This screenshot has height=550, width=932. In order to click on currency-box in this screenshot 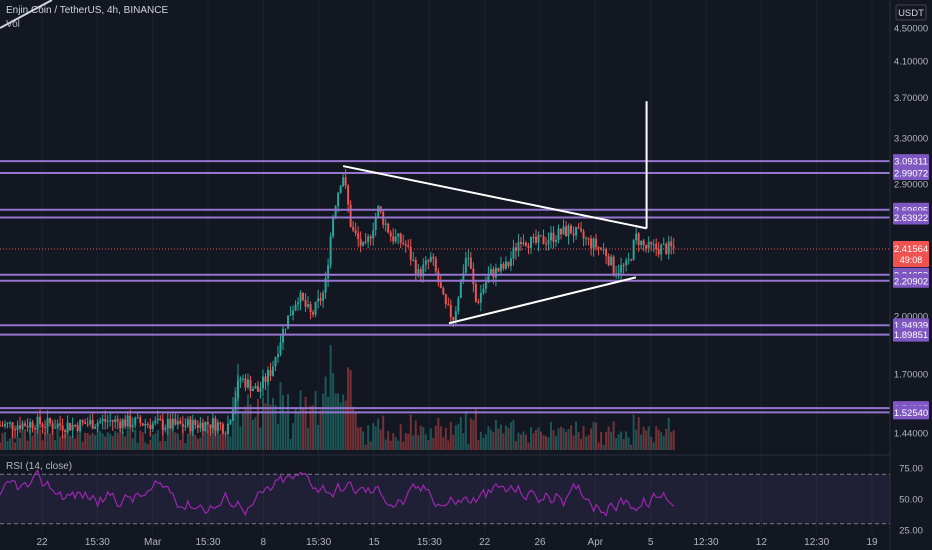, I will do `click(911, 12)`.